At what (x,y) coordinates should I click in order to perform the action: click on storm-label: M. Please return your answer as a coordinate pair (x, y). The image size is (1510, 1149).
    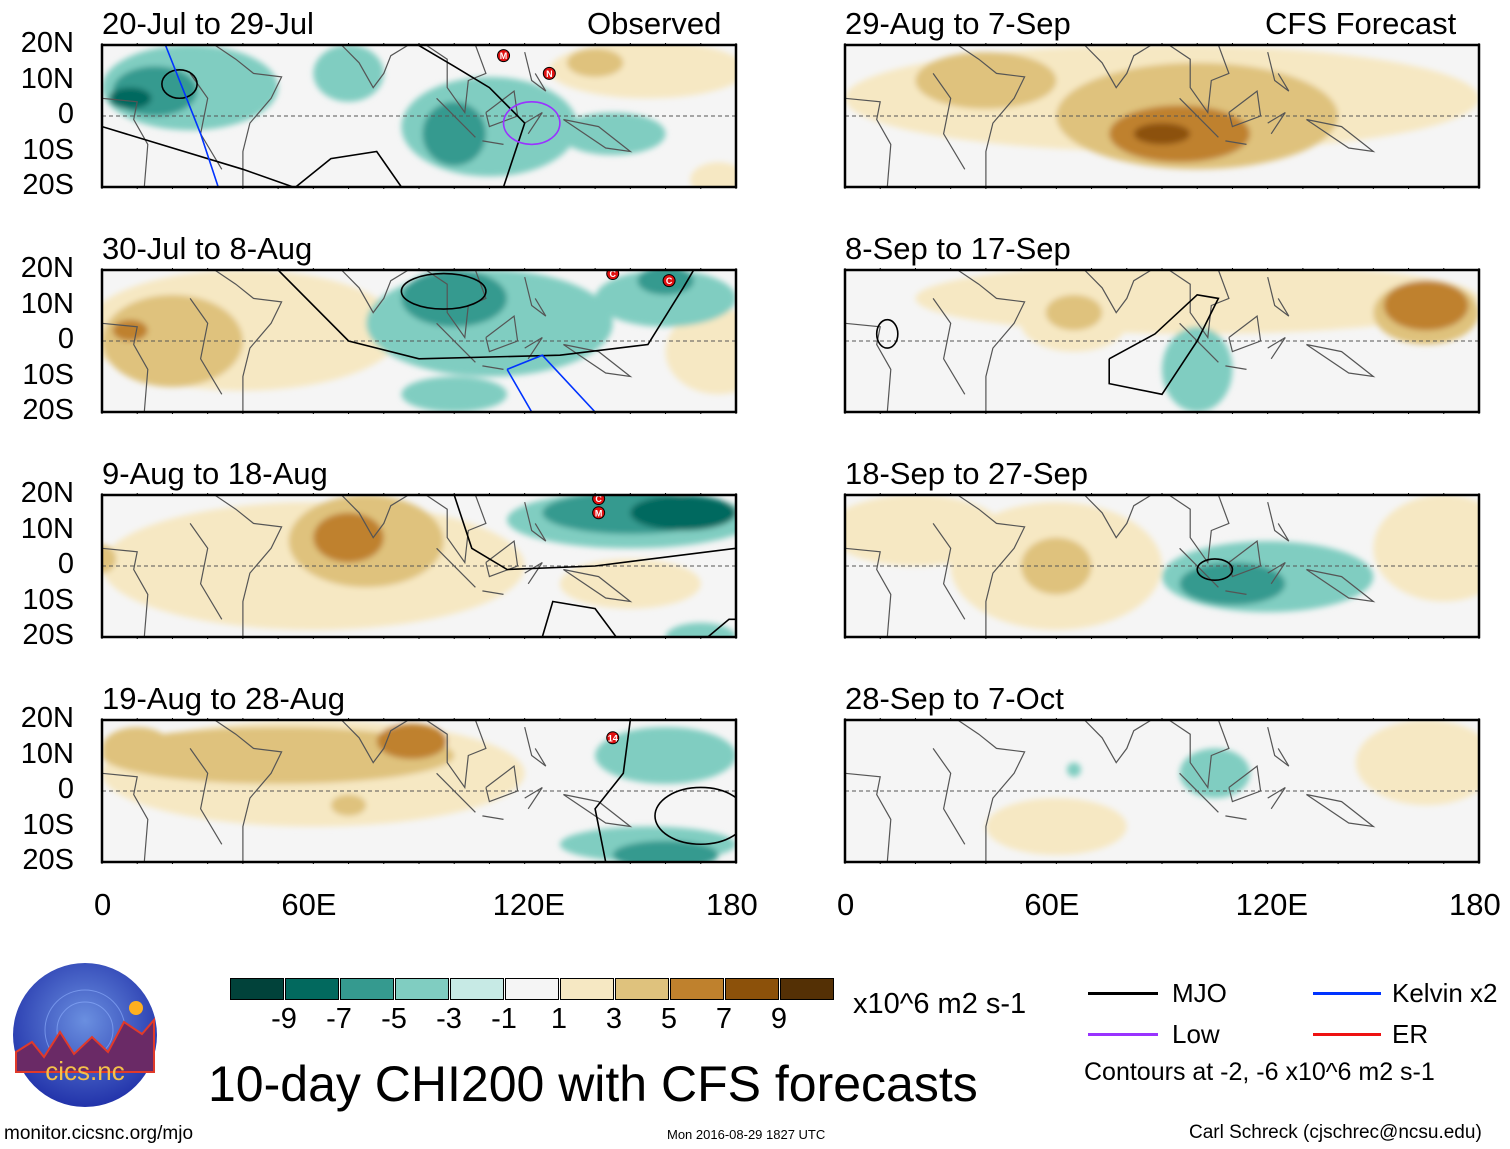
    Looking at the image, I should click on (504, 56).